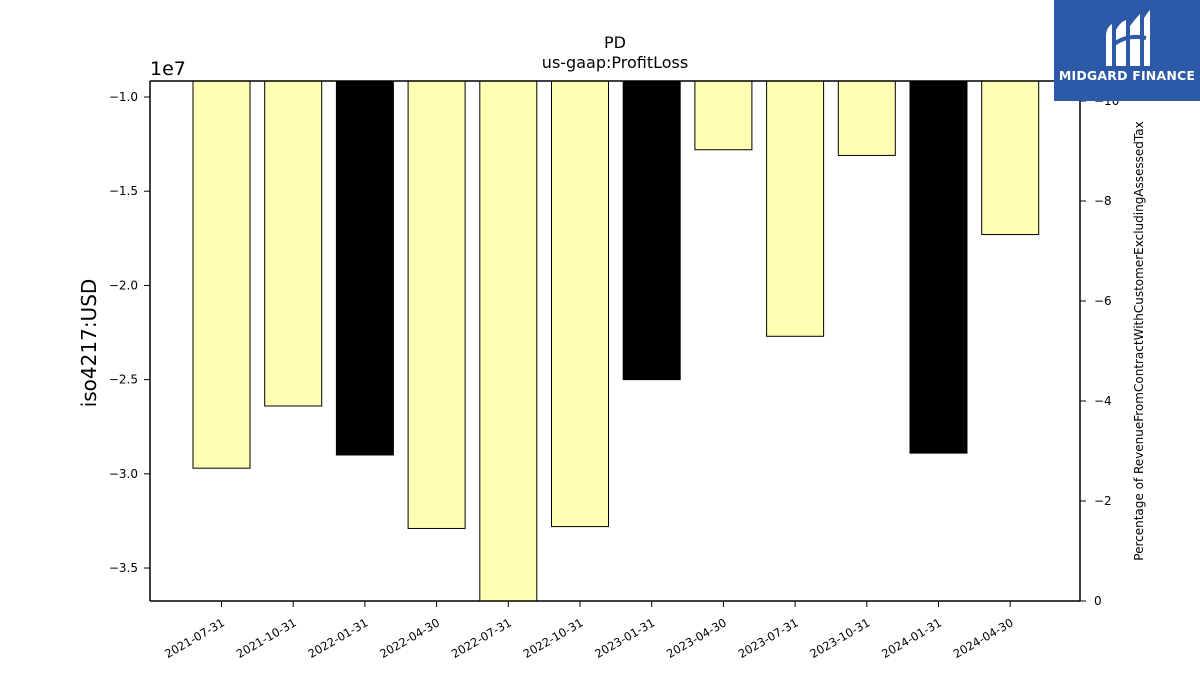  Describe the element at coordinates (615, 62) in the screenshot. I see `chart-subtitle: us-gaap:ProfitLoss` at that location.